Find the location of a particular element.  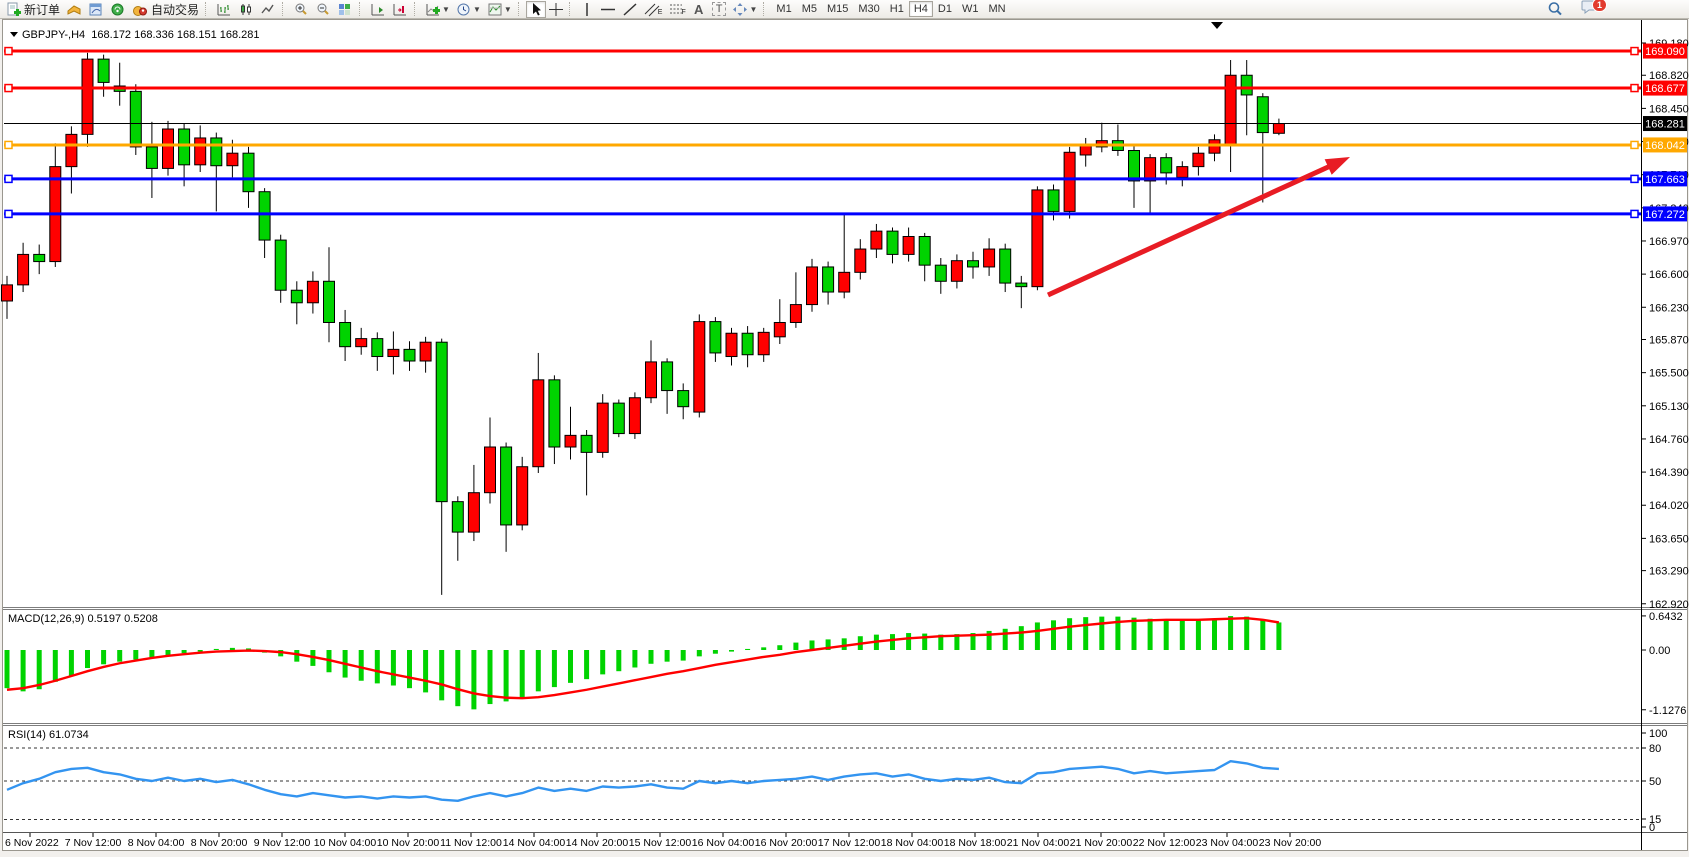

price-badge: 168.042 is located at coordinates (1665, 145).